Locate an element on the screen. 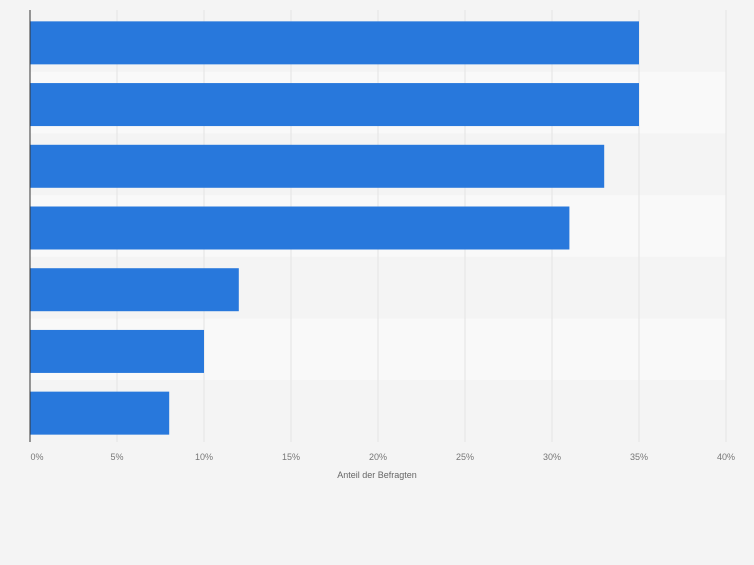 This screenshot has height=565, width=754. x-tick-label: 20% is located at coordinates (378, 457).